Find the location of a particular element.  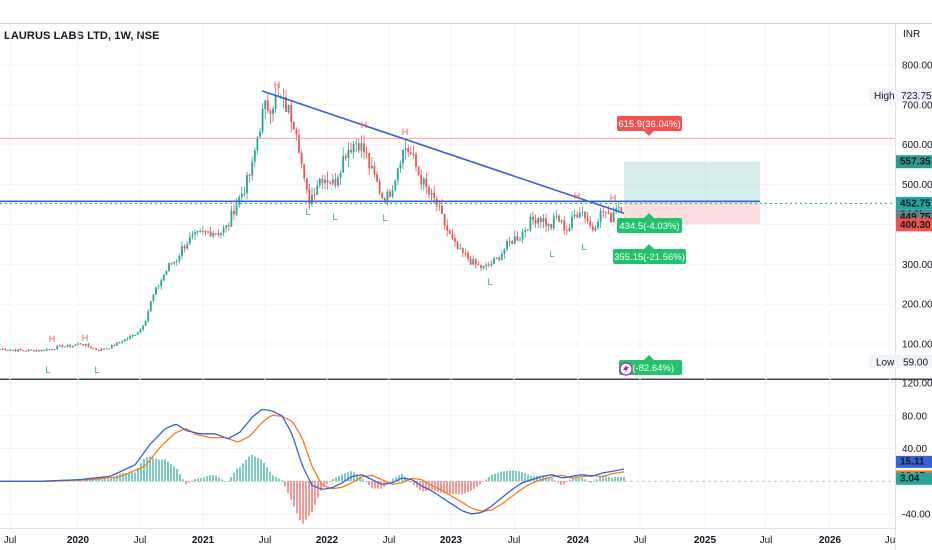

time-label-6: Jul is located at coordinates (389, 540).